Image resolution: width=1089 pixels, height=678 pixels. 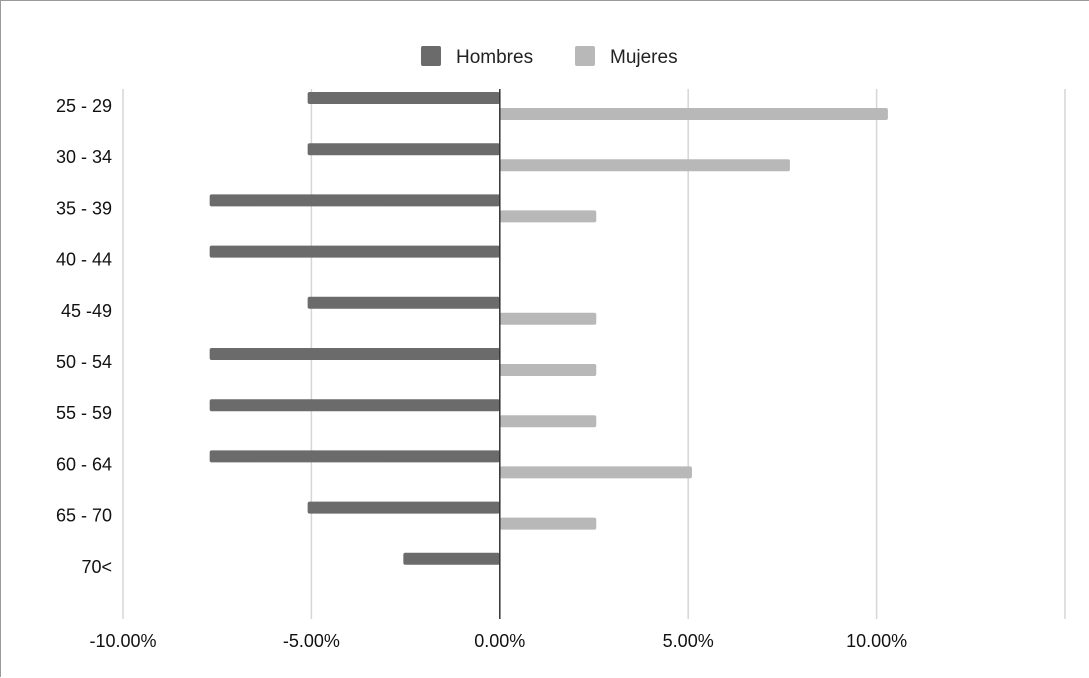 What do you see at coordinates (84, 362) in the screenshot?
I see `y-tick-label: 50 - 54` at bounding box center [84, 362].